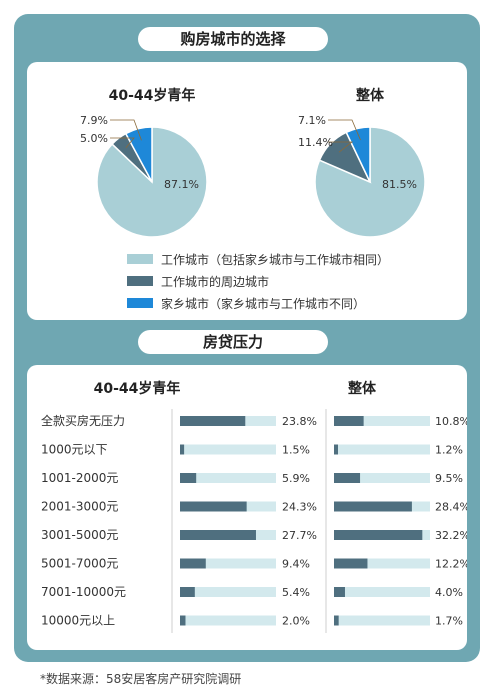 The width and height of the screenshot is (494, 700). I want to click on bar-category-label: 7001-10000元, so click(83, 592).